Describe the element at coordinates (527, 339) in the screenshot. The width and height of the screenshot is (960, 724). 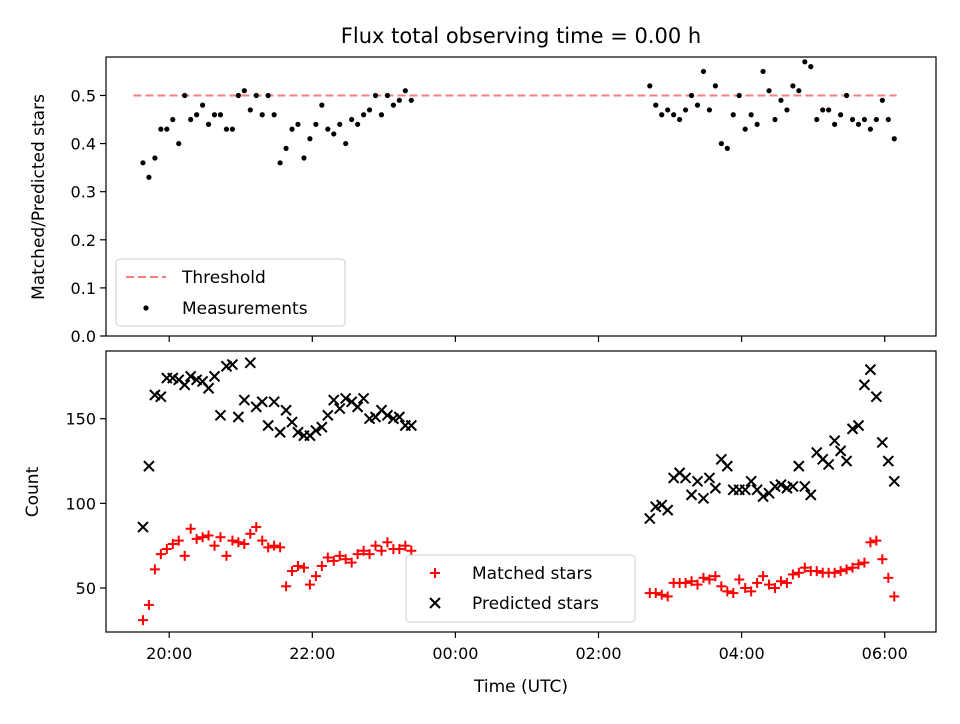
I see `top-x-axis-ticks` at that location.